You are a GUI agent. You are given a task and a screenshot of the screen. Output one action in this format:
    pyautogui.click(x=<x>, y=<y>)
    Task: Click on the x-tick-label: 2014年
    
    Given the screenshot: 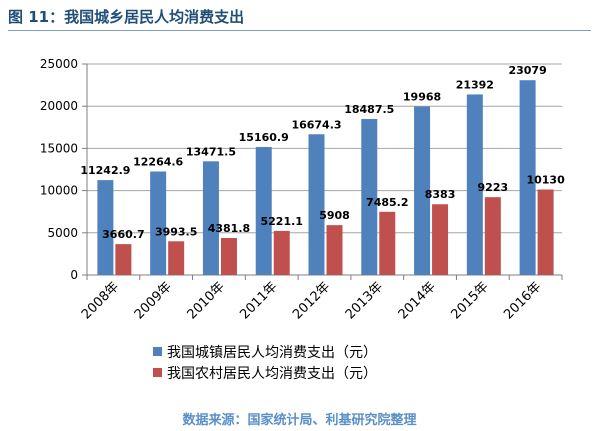 What is the action you would take?
    pyautogui.click(x=417, y=300)
    